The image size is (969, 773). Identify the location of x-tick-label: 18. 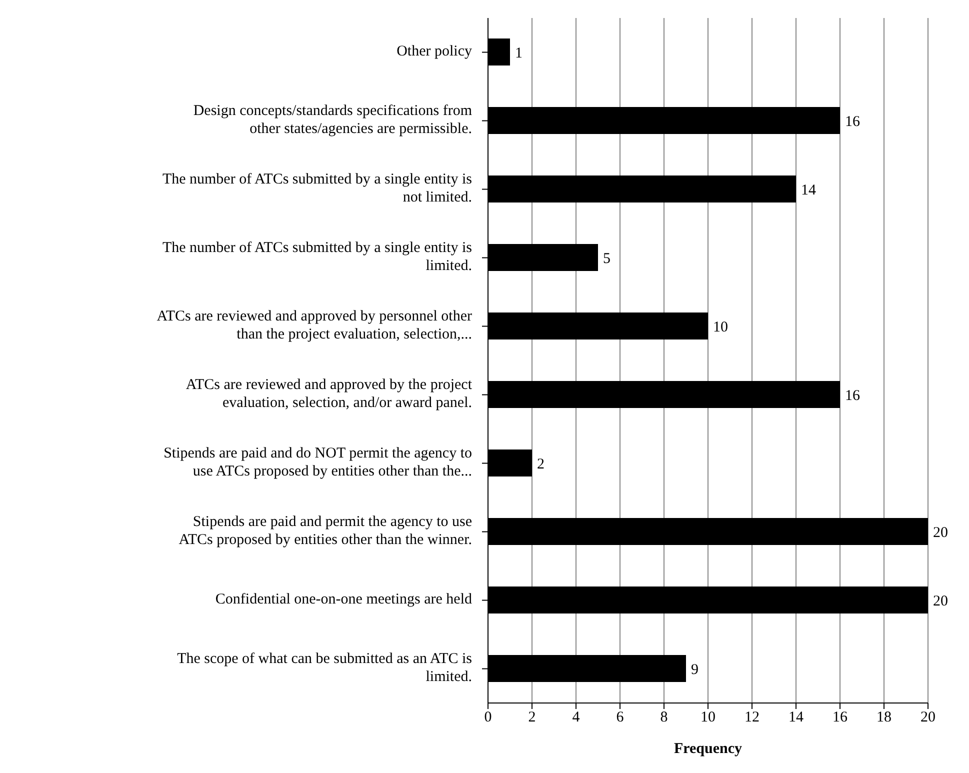
(884, 718).